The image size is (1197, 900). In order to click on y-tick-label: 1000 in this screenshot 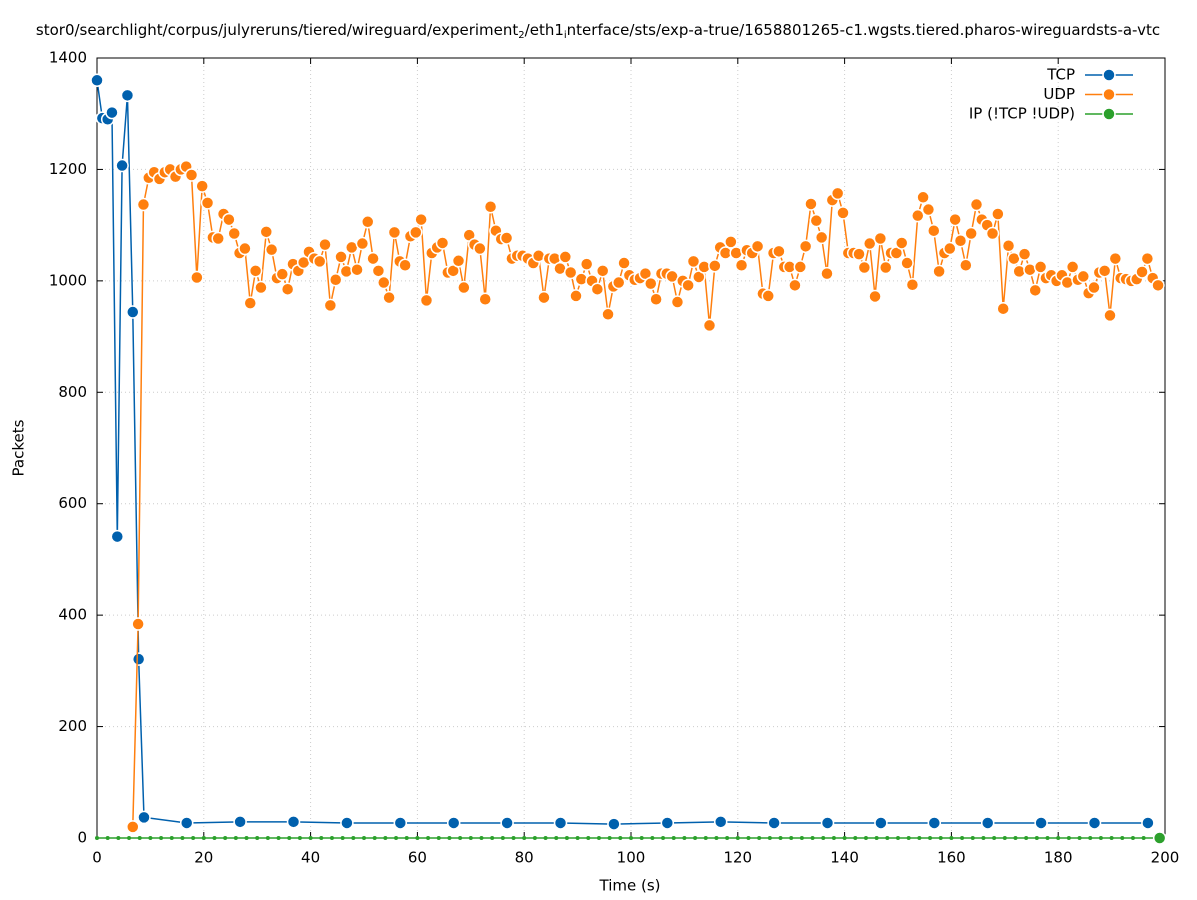, I will do `click(68, 280)`.